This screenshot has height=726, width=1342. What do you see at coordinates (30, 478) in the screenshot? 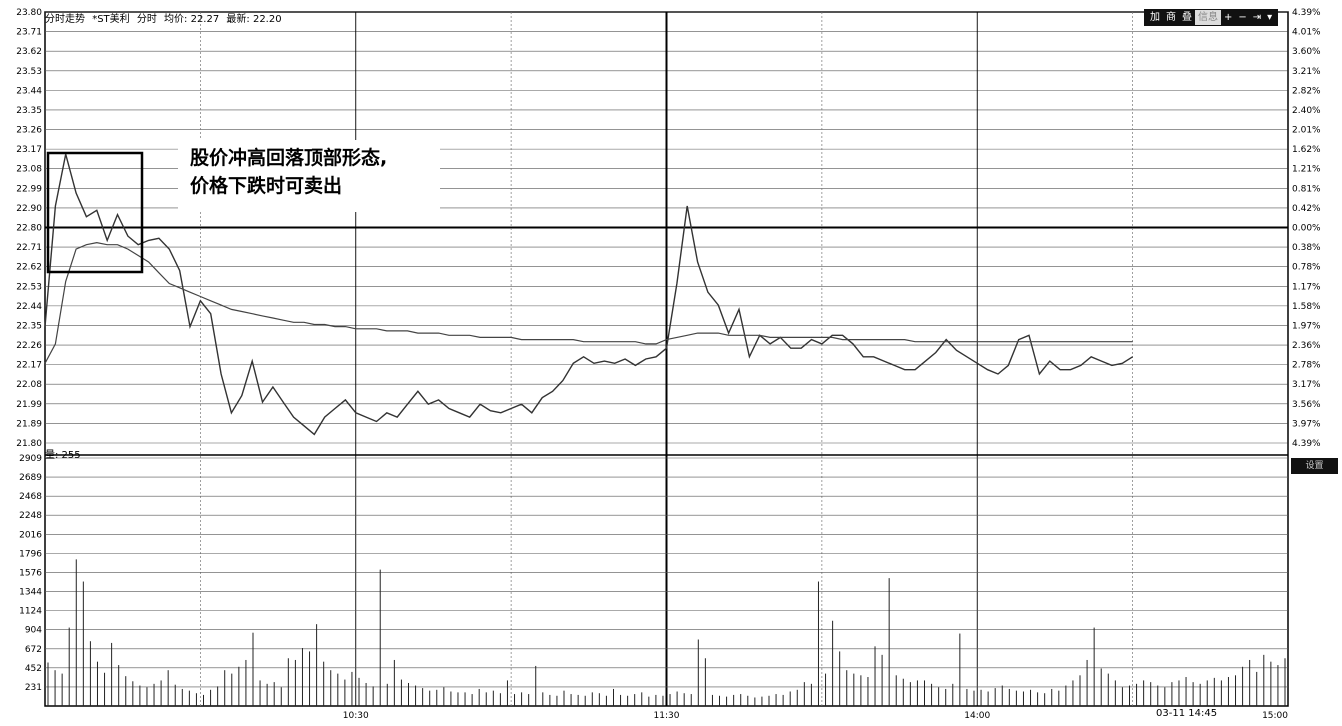
I see `volume-tick-label: 2689` at bounding box center [30, 478].